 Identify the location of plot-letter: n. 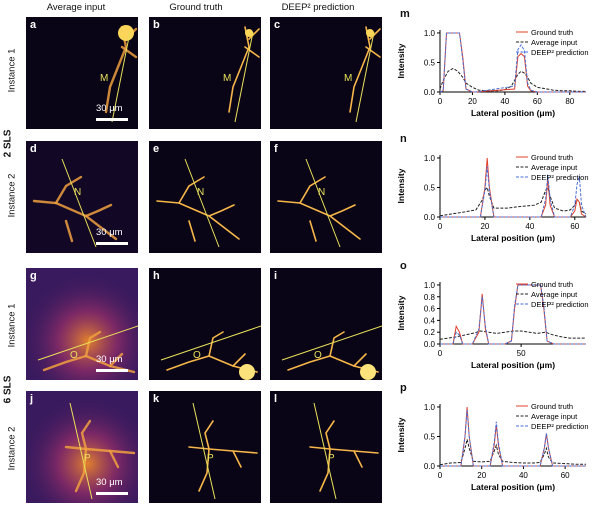
(403, 139).